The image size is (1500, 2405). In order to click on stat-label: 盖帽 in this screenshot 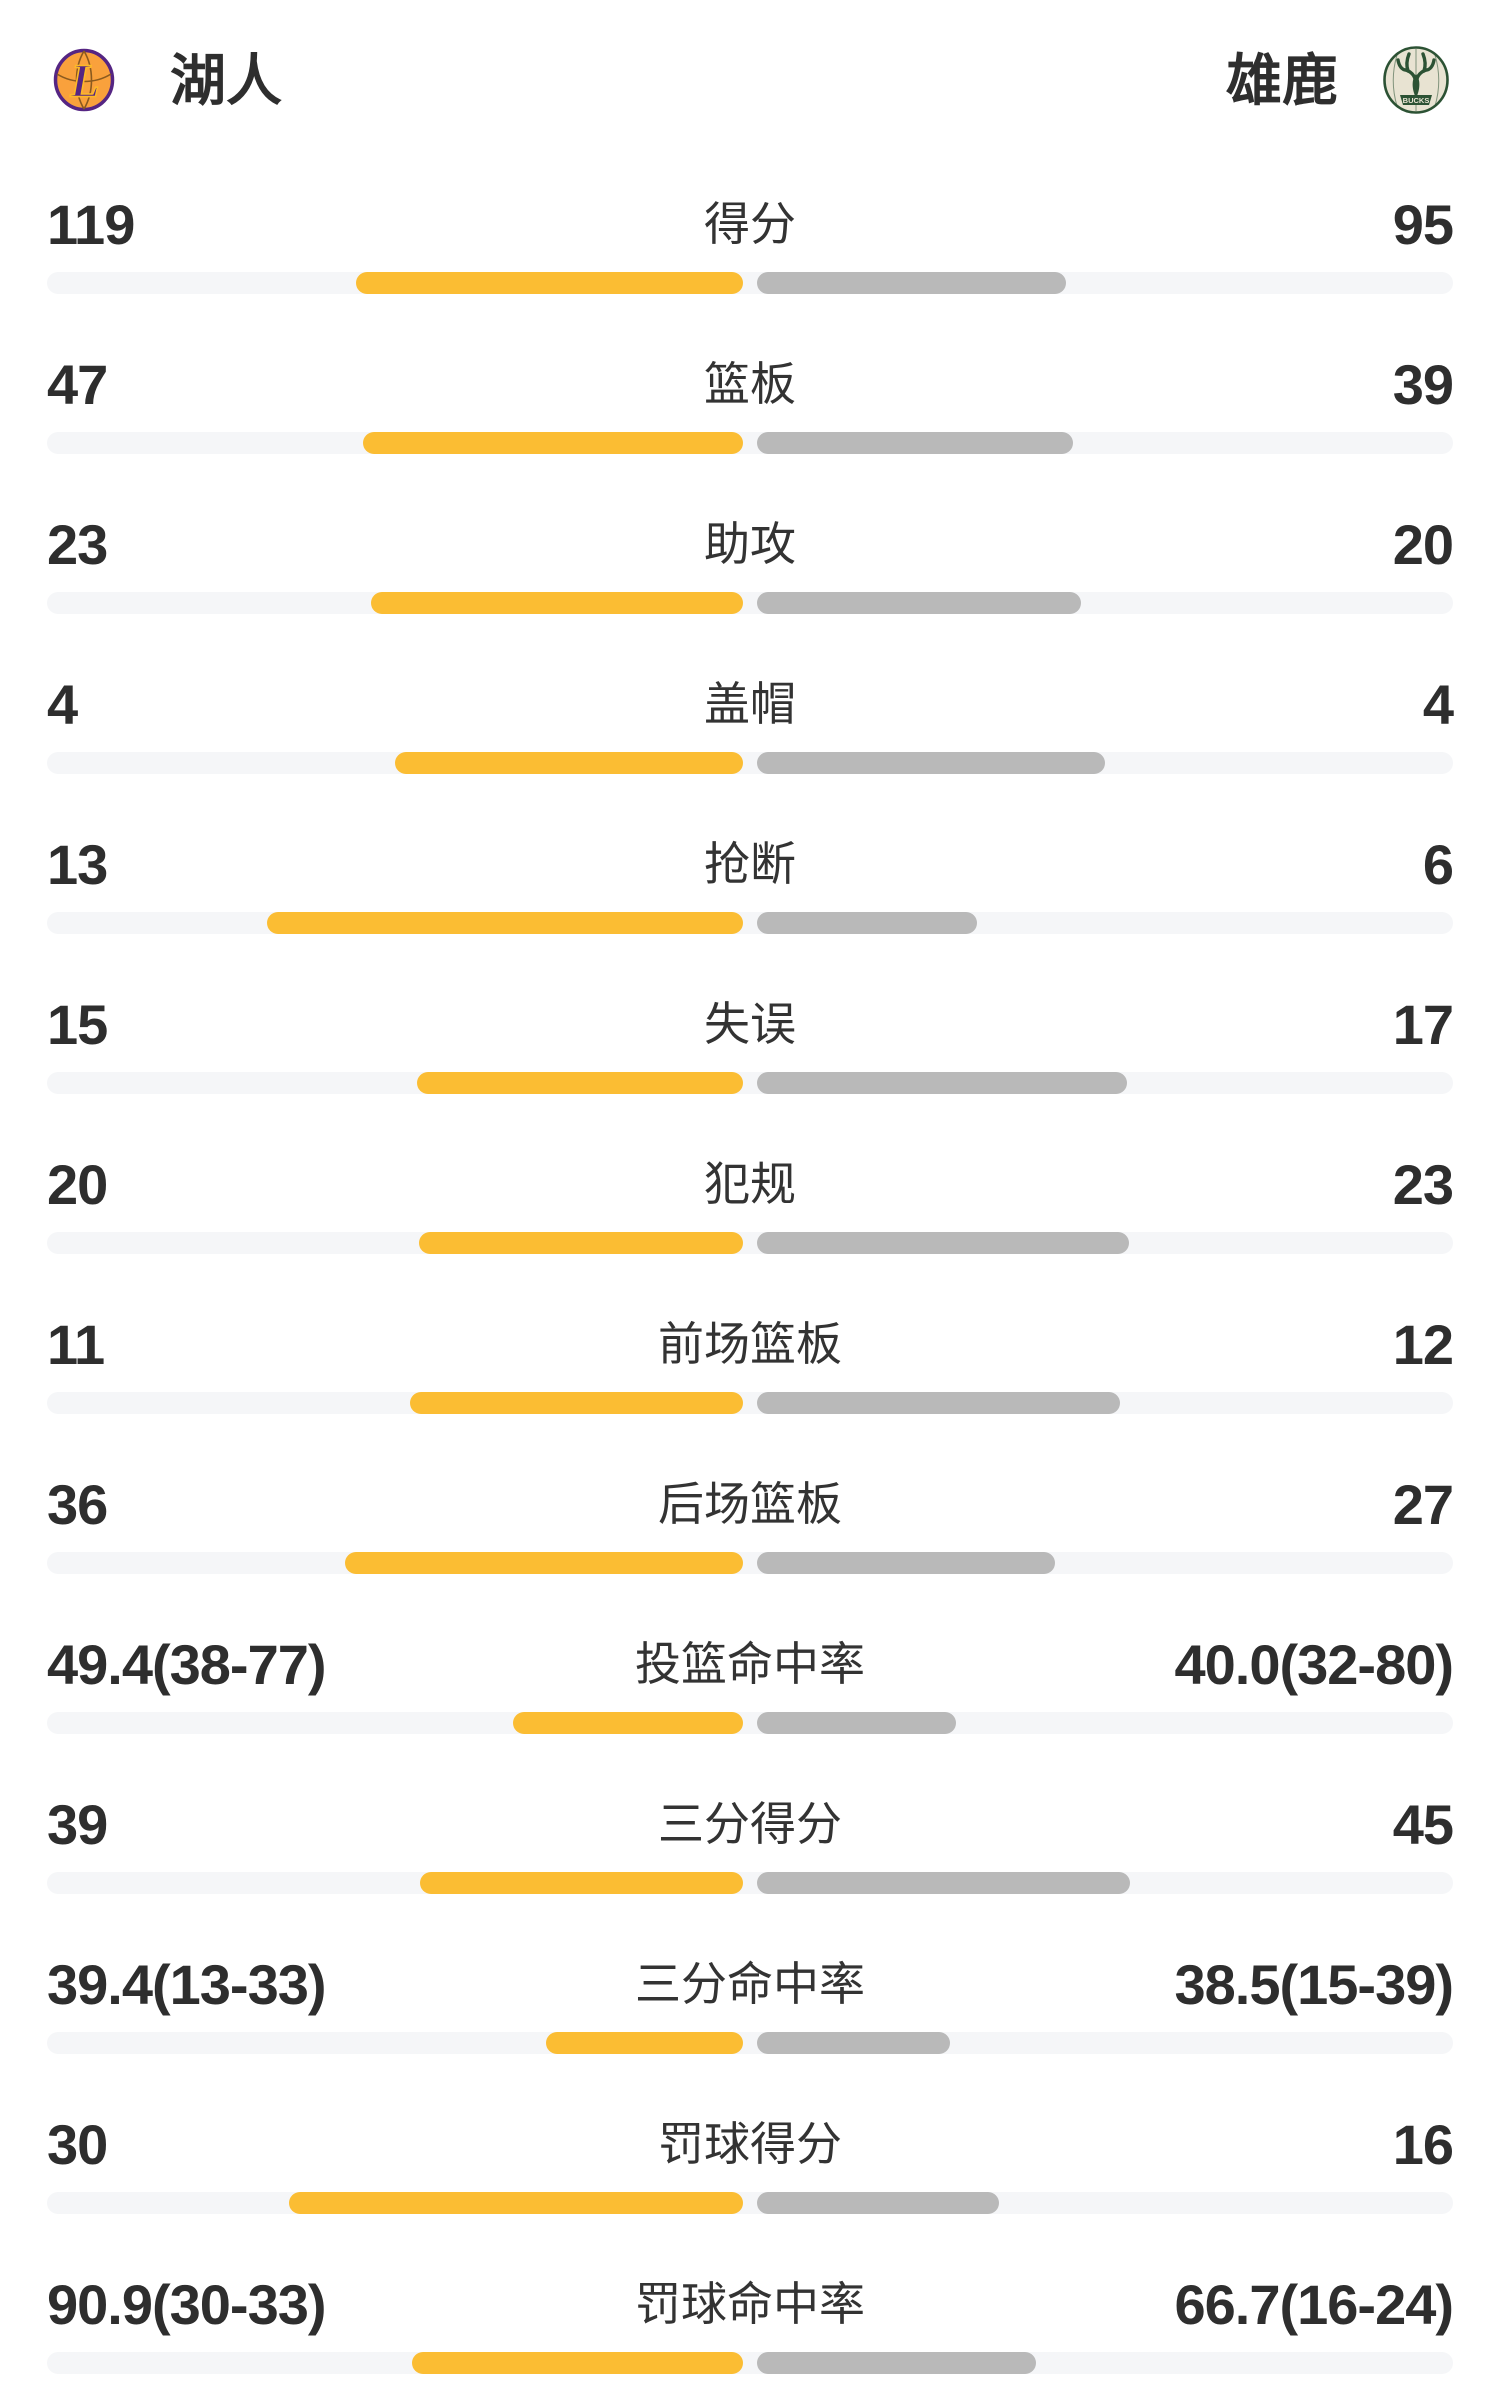, I will do `click(750, 704)`.